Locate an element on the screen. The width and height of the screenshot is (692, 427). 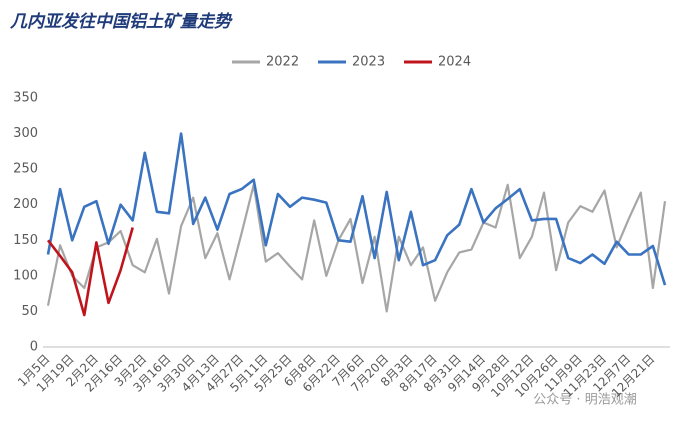
y-tick-label: 0 is located at coordinates (34, 347).